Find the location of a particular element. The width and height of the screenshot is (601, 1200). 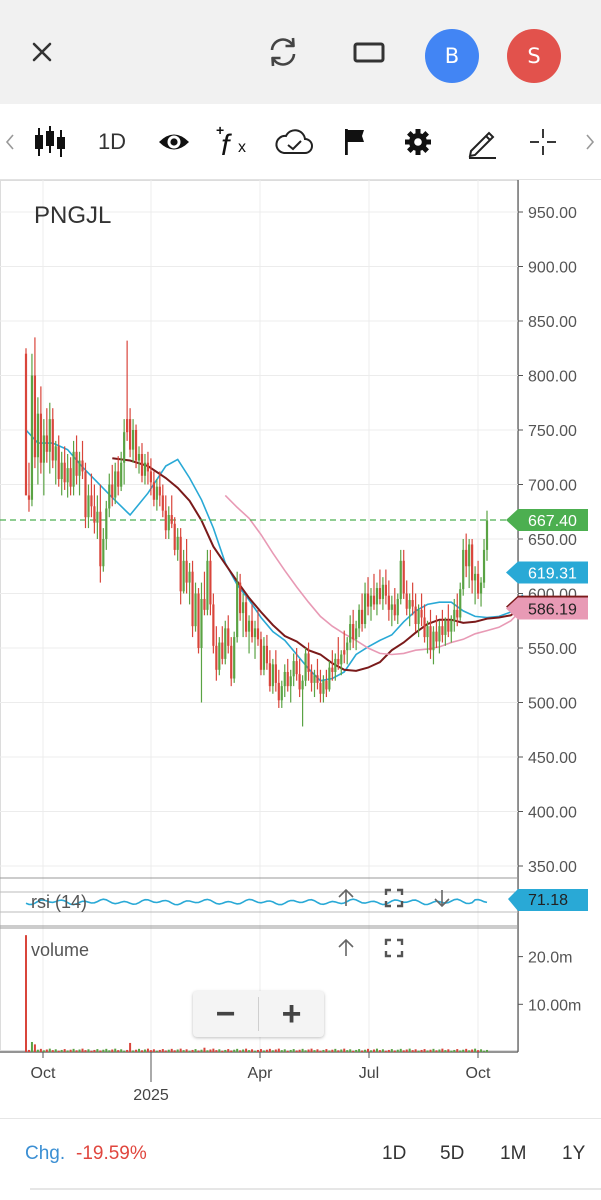

eye-icon is located at coordinates (174, 142).